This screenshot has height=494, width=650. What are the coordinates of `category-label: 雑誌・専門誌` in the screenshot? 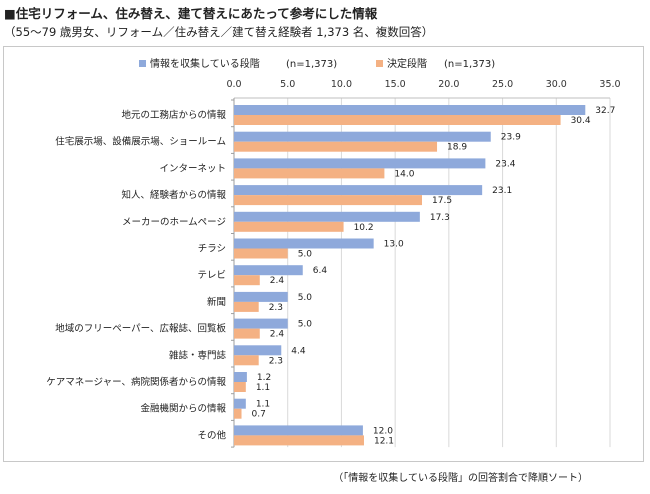 It's located at (198, 355).